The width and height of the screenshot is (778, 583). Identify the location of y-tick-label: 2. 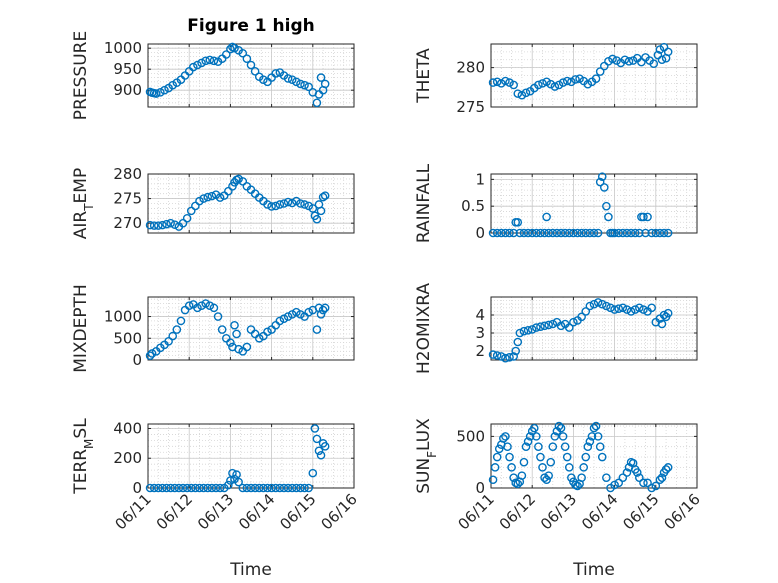
(480, 351).